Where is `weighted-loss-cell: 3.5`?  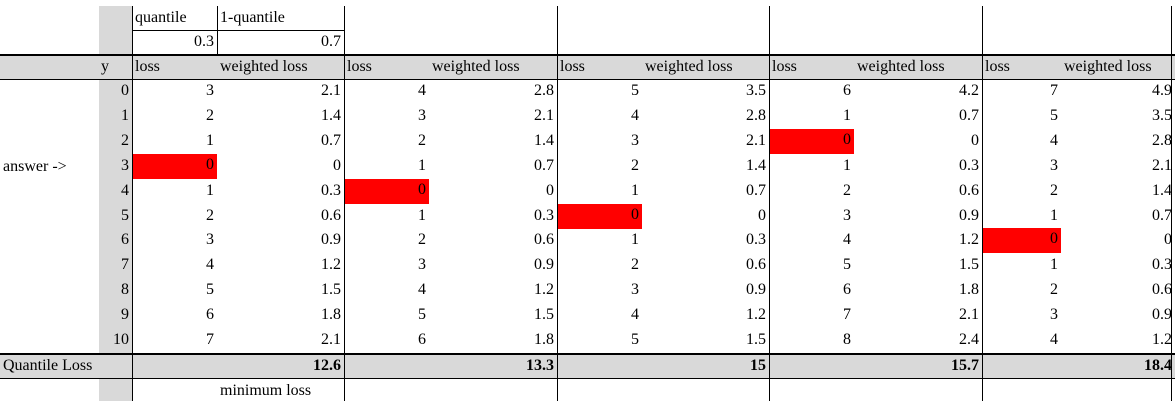 weighted-loss-cell: 3.5 is located at coordinates (756, 90).